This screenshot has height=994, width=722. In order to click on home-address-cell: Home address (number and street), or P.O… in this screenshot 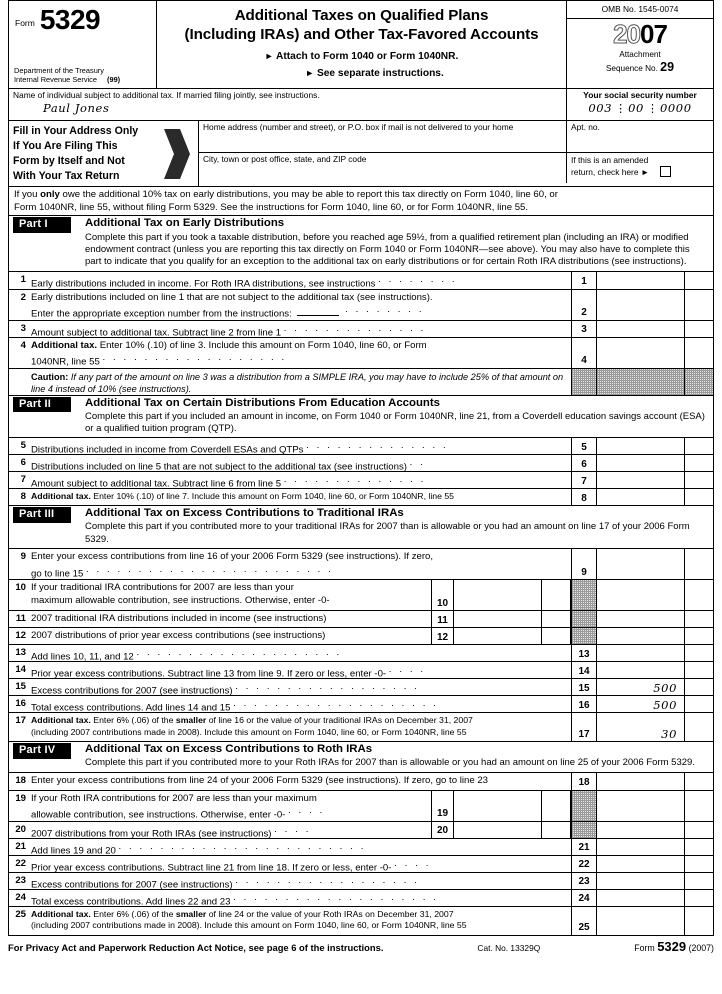, I will do `click(383, 136)`.